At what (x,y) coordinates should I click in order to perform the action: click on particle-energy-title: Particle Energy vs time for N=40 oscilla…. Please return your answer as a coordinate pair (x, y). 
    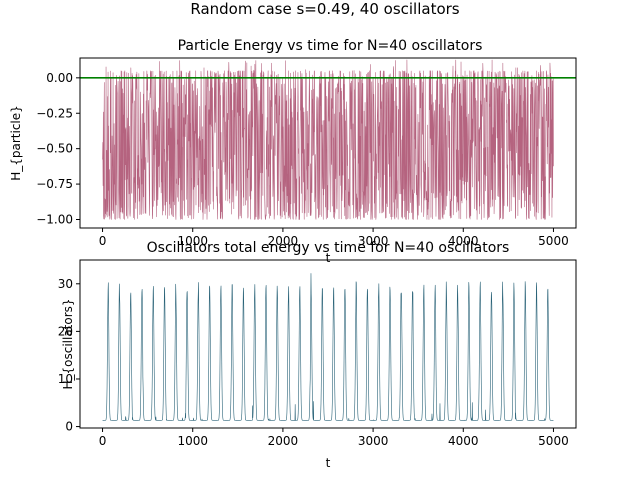
    Looking at the image, I should click on (330, 46).